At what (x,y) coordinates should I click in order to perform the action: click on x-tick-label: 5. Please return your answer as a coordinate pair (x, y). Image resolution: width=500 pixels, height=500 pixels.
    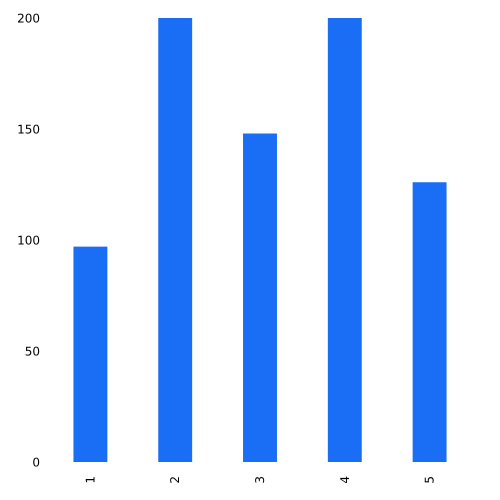
    Looking at the image, I should click on (429, 480).